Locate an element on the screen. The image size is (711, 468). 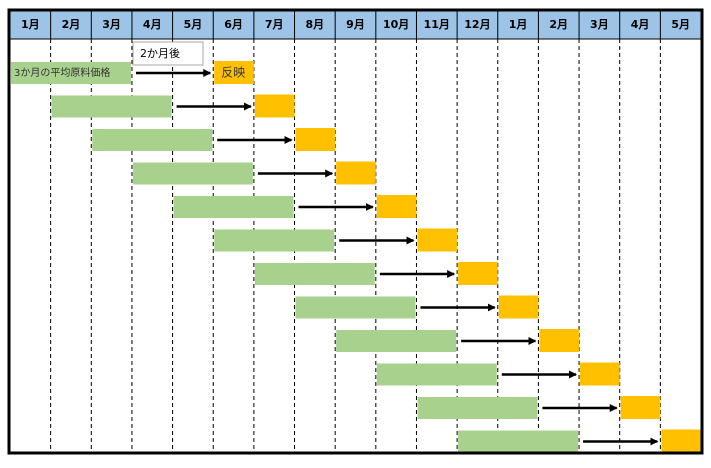
delay-box is located at coordinates (168, 53).